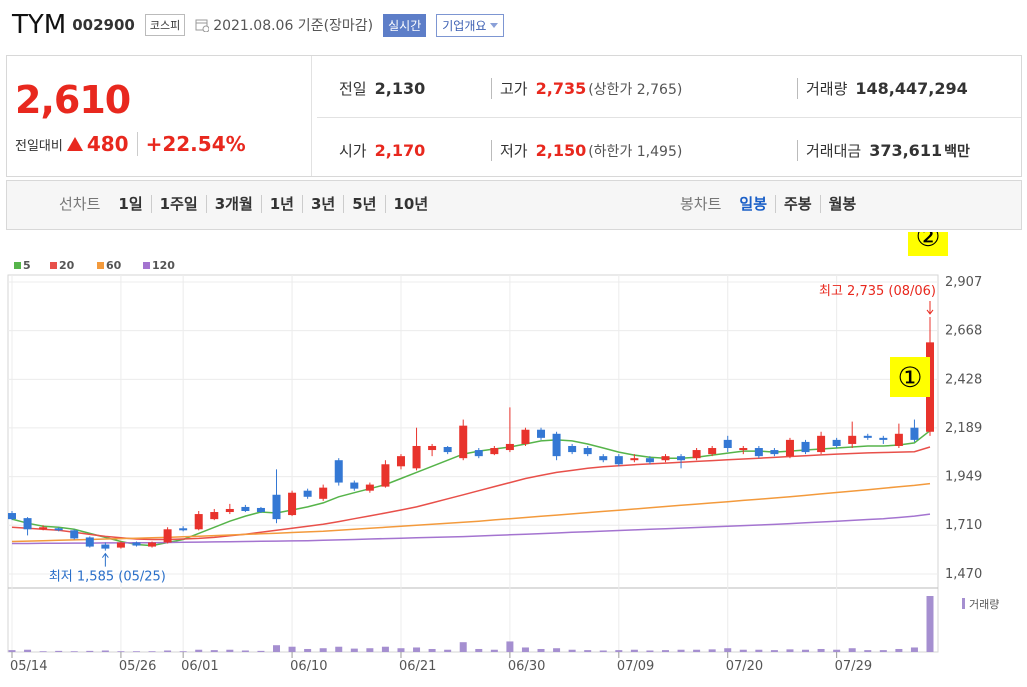 This screenshot has width=1027, height=687. Describe the element at coordinates (130, 204) in the screenshot. I see `tab: 1일` at that location.